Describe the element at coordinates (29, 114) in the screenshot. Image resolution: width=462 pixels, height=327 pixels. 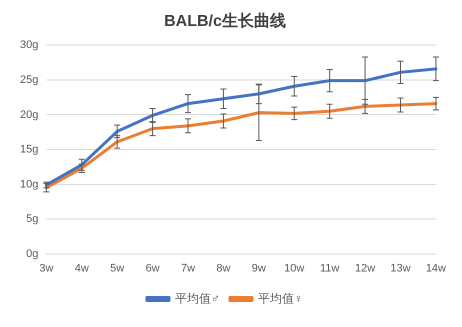
I see `y-tick-label: 20g` at that location.